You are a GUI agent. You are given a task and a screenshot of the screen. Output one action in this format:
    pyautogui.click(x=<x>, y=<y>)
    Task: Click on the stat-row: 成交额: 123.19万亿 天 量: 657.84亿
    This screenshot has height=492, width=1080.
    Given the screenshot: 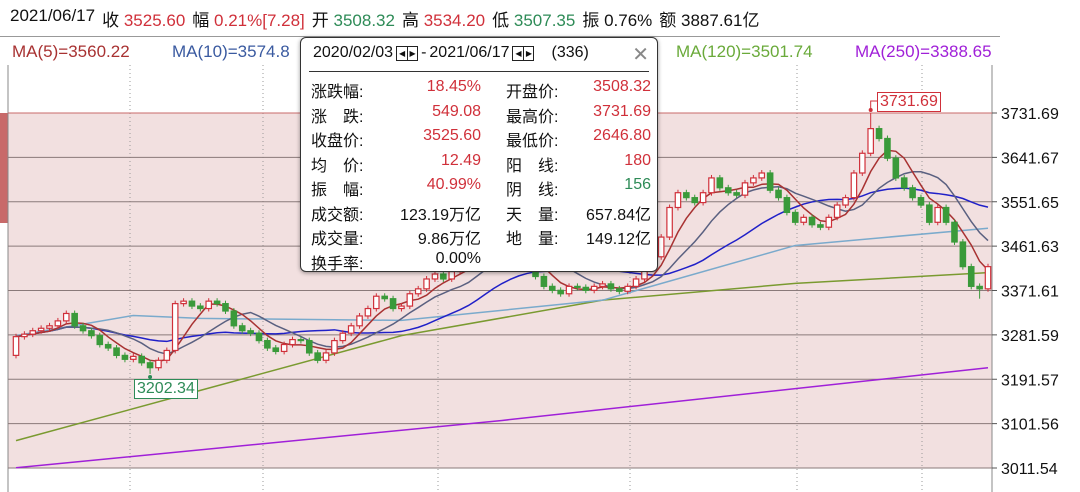 What is the action you would take?
    pyautogui.click(x=481, y=213)
    